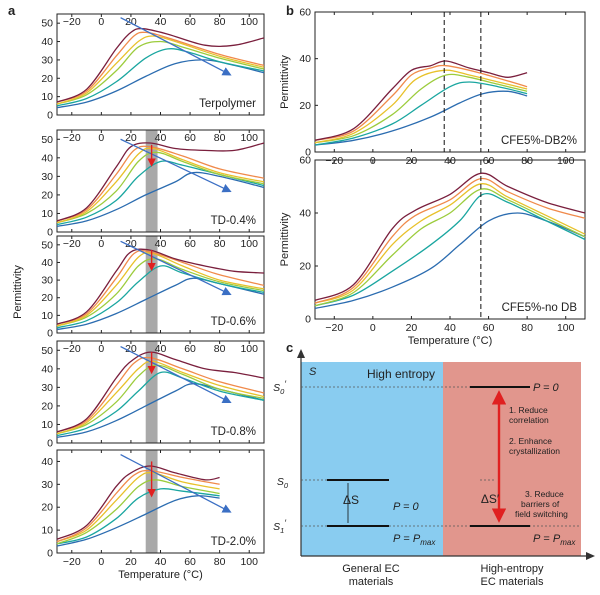 The image size is (600, 595). Describe the element at coordinates (290, 10) in the screenshot. I see `panel-label-b: b` at that location.